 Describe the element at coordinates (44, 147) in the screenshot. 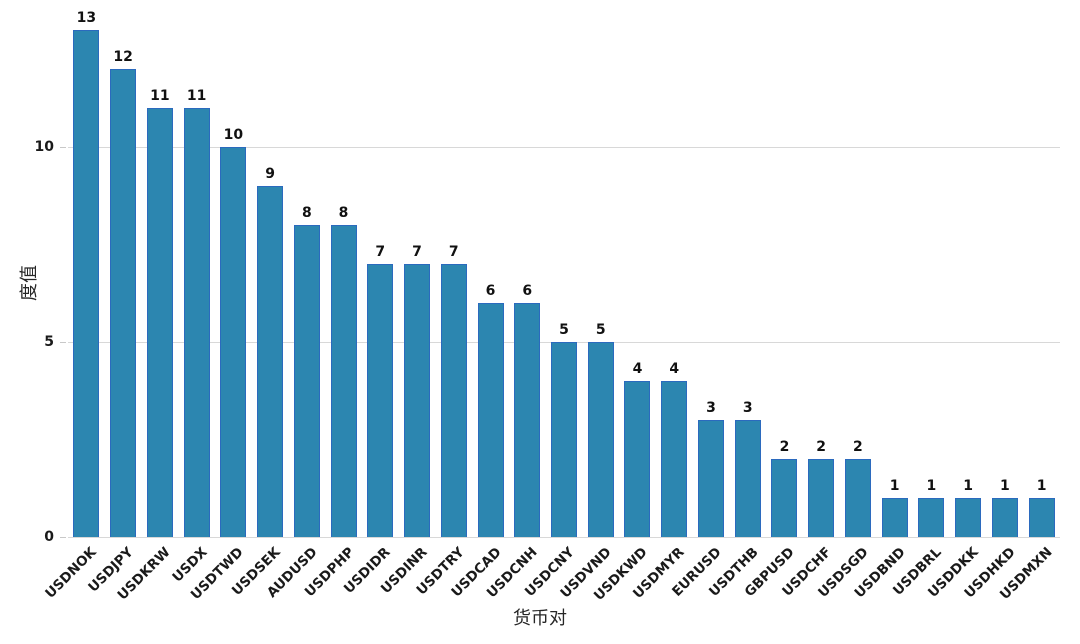

I see `y-tick-label: 10` at that location.